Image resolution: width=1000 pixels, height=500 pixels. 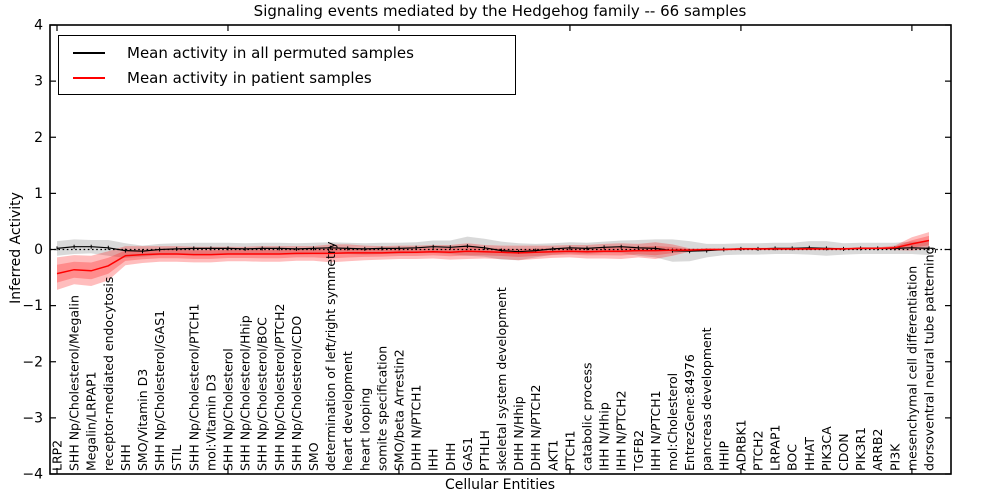 What do you see at coordinates (655, 430) in the screenshot?
I see `x-category-label: IHH N/PTCH1` at bounding box center [655, 430].